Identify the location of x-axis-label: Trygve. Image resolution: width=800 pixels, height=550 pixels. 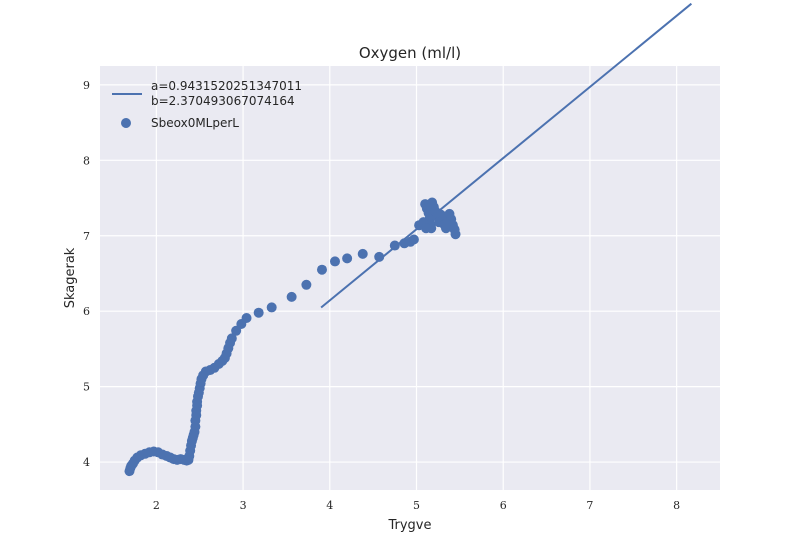
(409, 525).